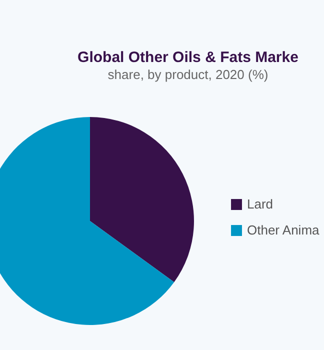 Image resolution: width=324 pixels, height=350 pixels. What do you see at coordinates (283, 230) in the screenshot?
I see `legend-label: Other Anima` at bounding box center [283, 230].